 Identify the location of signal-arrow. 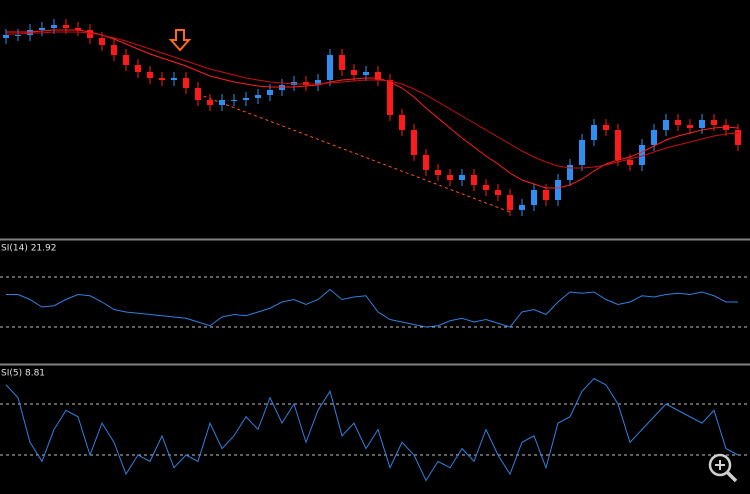
(180, 40).